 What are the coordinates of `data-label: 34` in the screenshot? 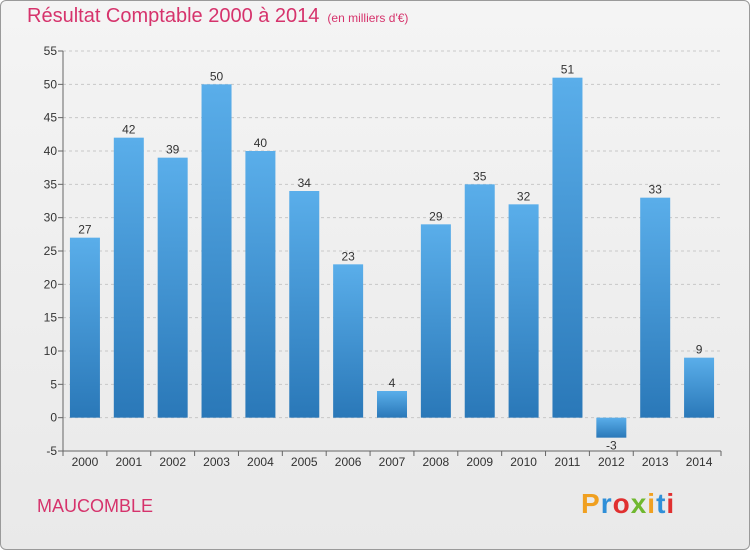 It's located at (305, 183).